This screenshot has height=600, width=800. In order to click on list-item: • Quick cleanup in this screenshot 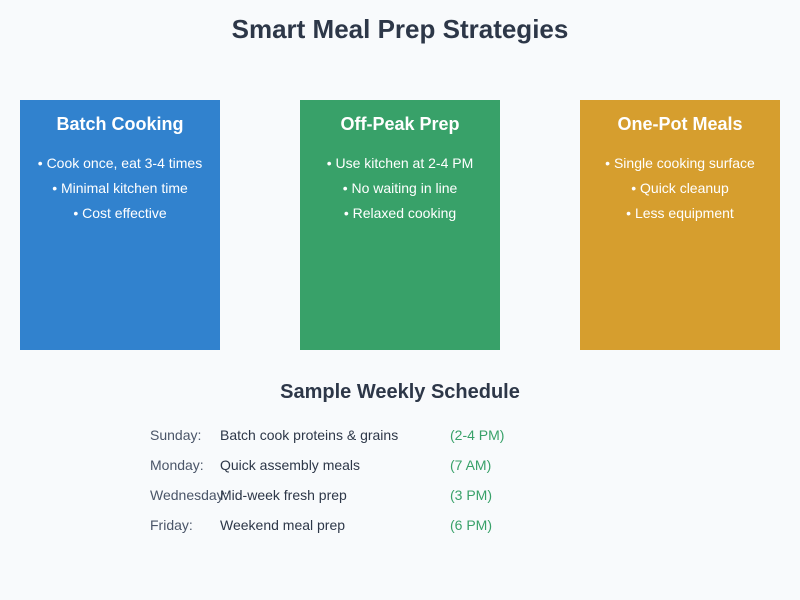, I will do `click(680, 188)`.